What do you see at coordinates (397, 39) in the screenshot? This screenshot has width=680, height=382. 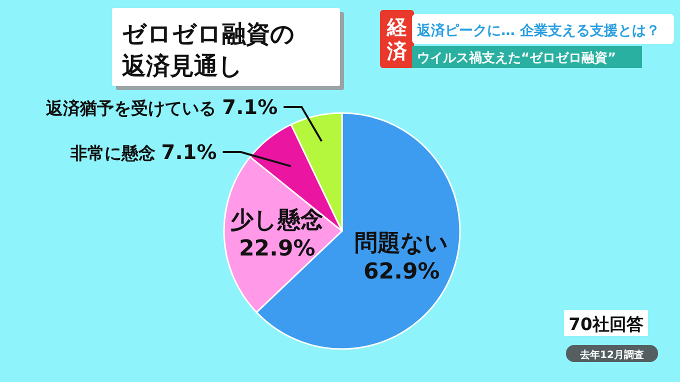 I see `text: 経済` at bounding box center [397, 39].